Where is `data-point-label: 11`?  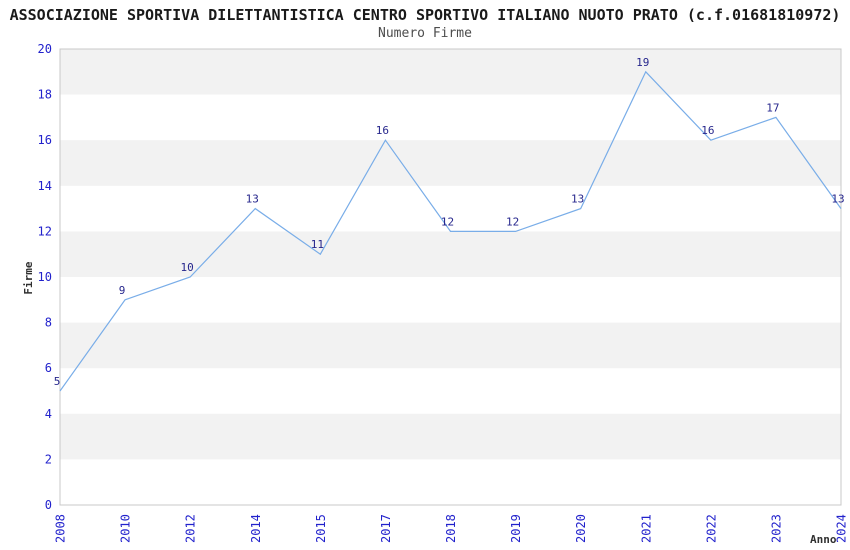 data-point-label: 11 is located at coordinates (317, 244).